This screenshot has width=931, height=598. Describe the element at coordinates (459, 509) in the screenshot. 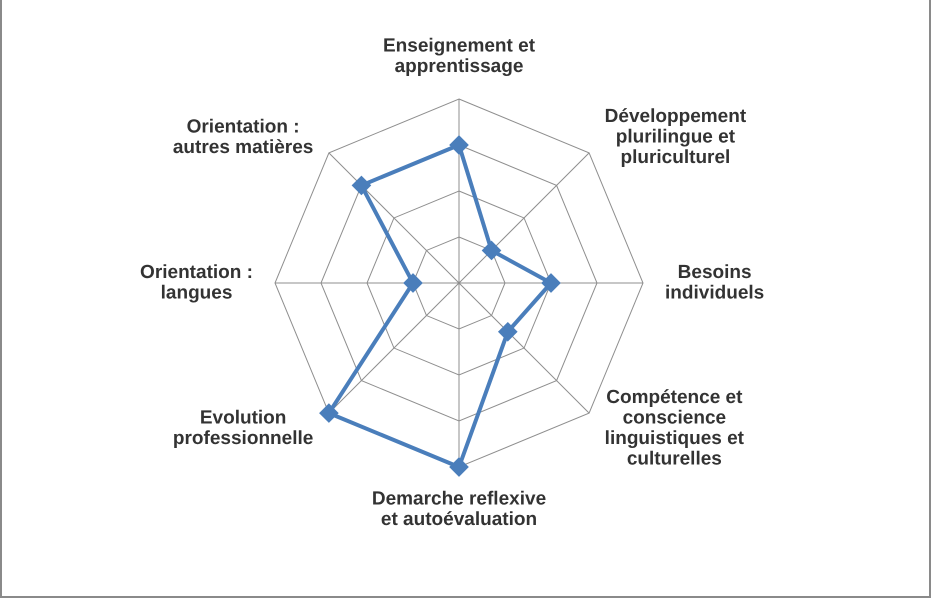

I see `spoke-label: Demarche reflexive et autoévaluation` at that location.